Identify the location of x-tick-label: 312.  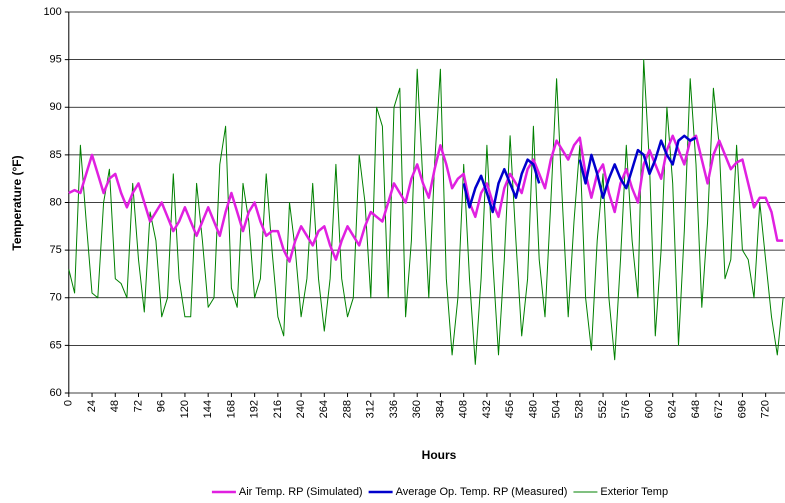
(371, 409).